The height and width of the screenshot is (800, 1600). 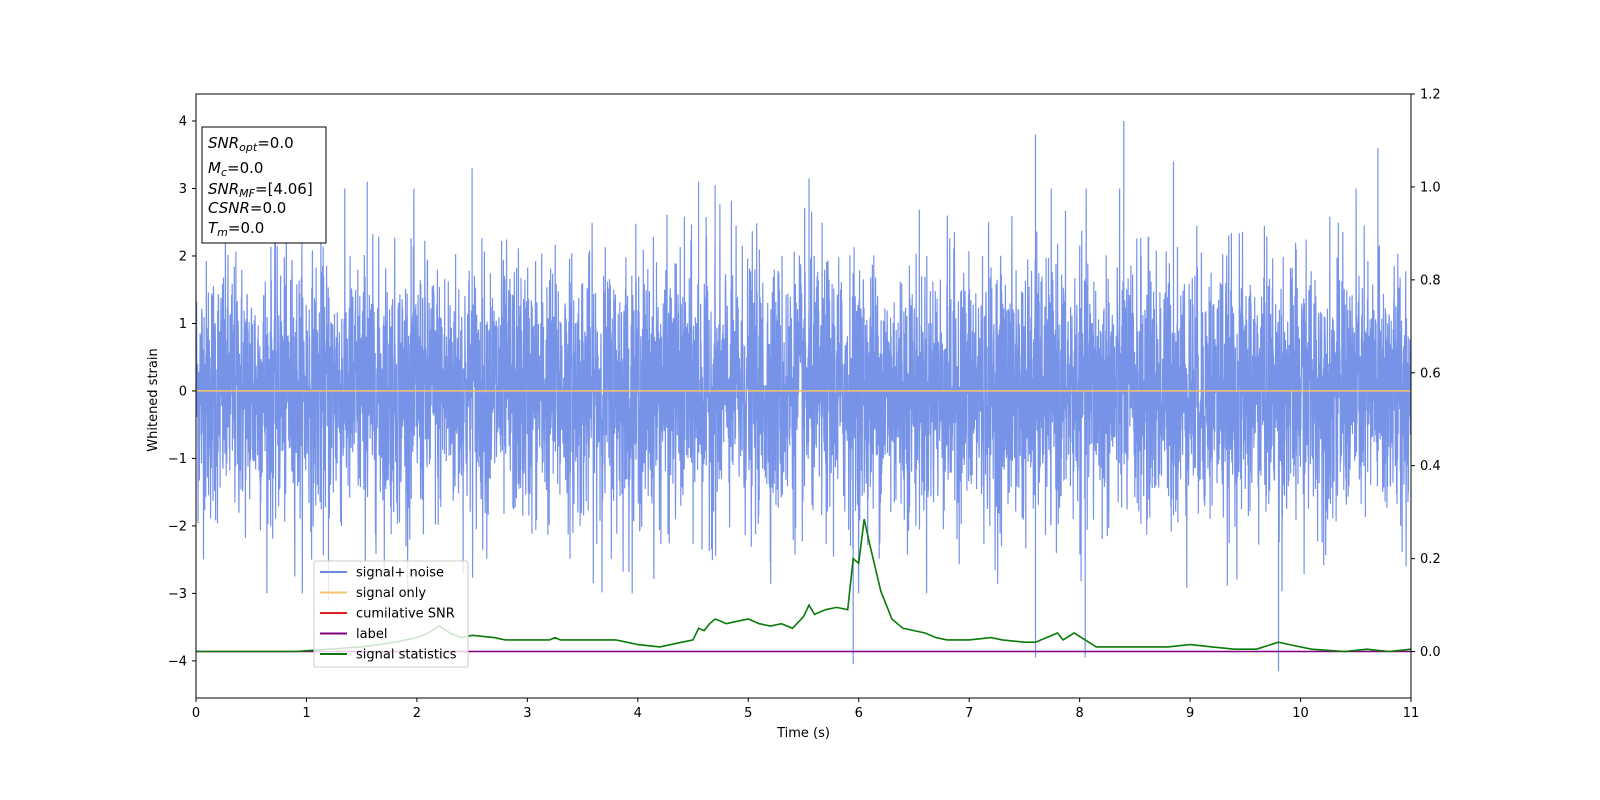 I want to click on y-tick-label: −3, so click(x=177, y=594).